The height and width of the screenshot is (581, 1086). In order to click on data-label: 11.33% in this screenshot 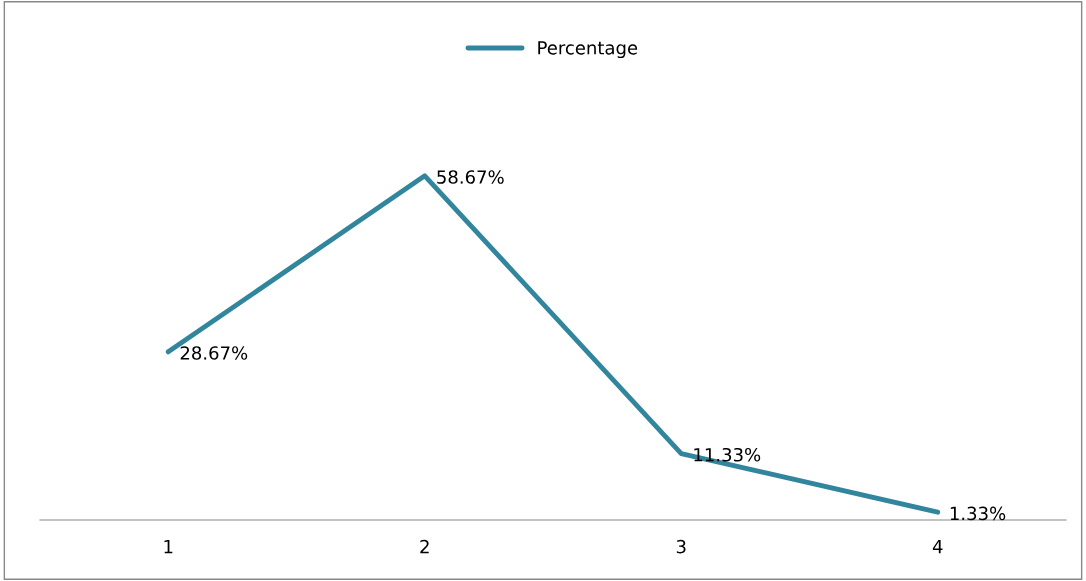, I will do `click(727, 454)`.